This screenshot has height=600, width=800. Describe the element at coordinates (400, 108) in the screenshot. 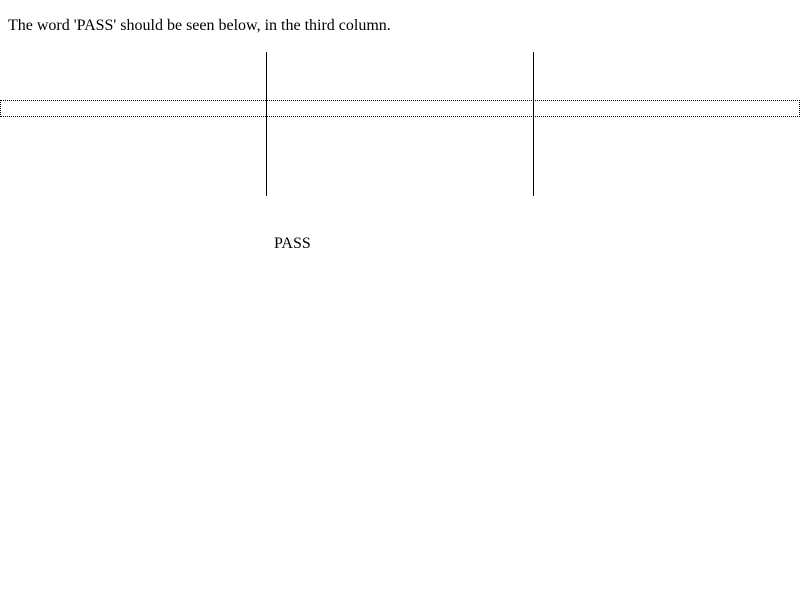

I see `dotted-outline-band` at that location.